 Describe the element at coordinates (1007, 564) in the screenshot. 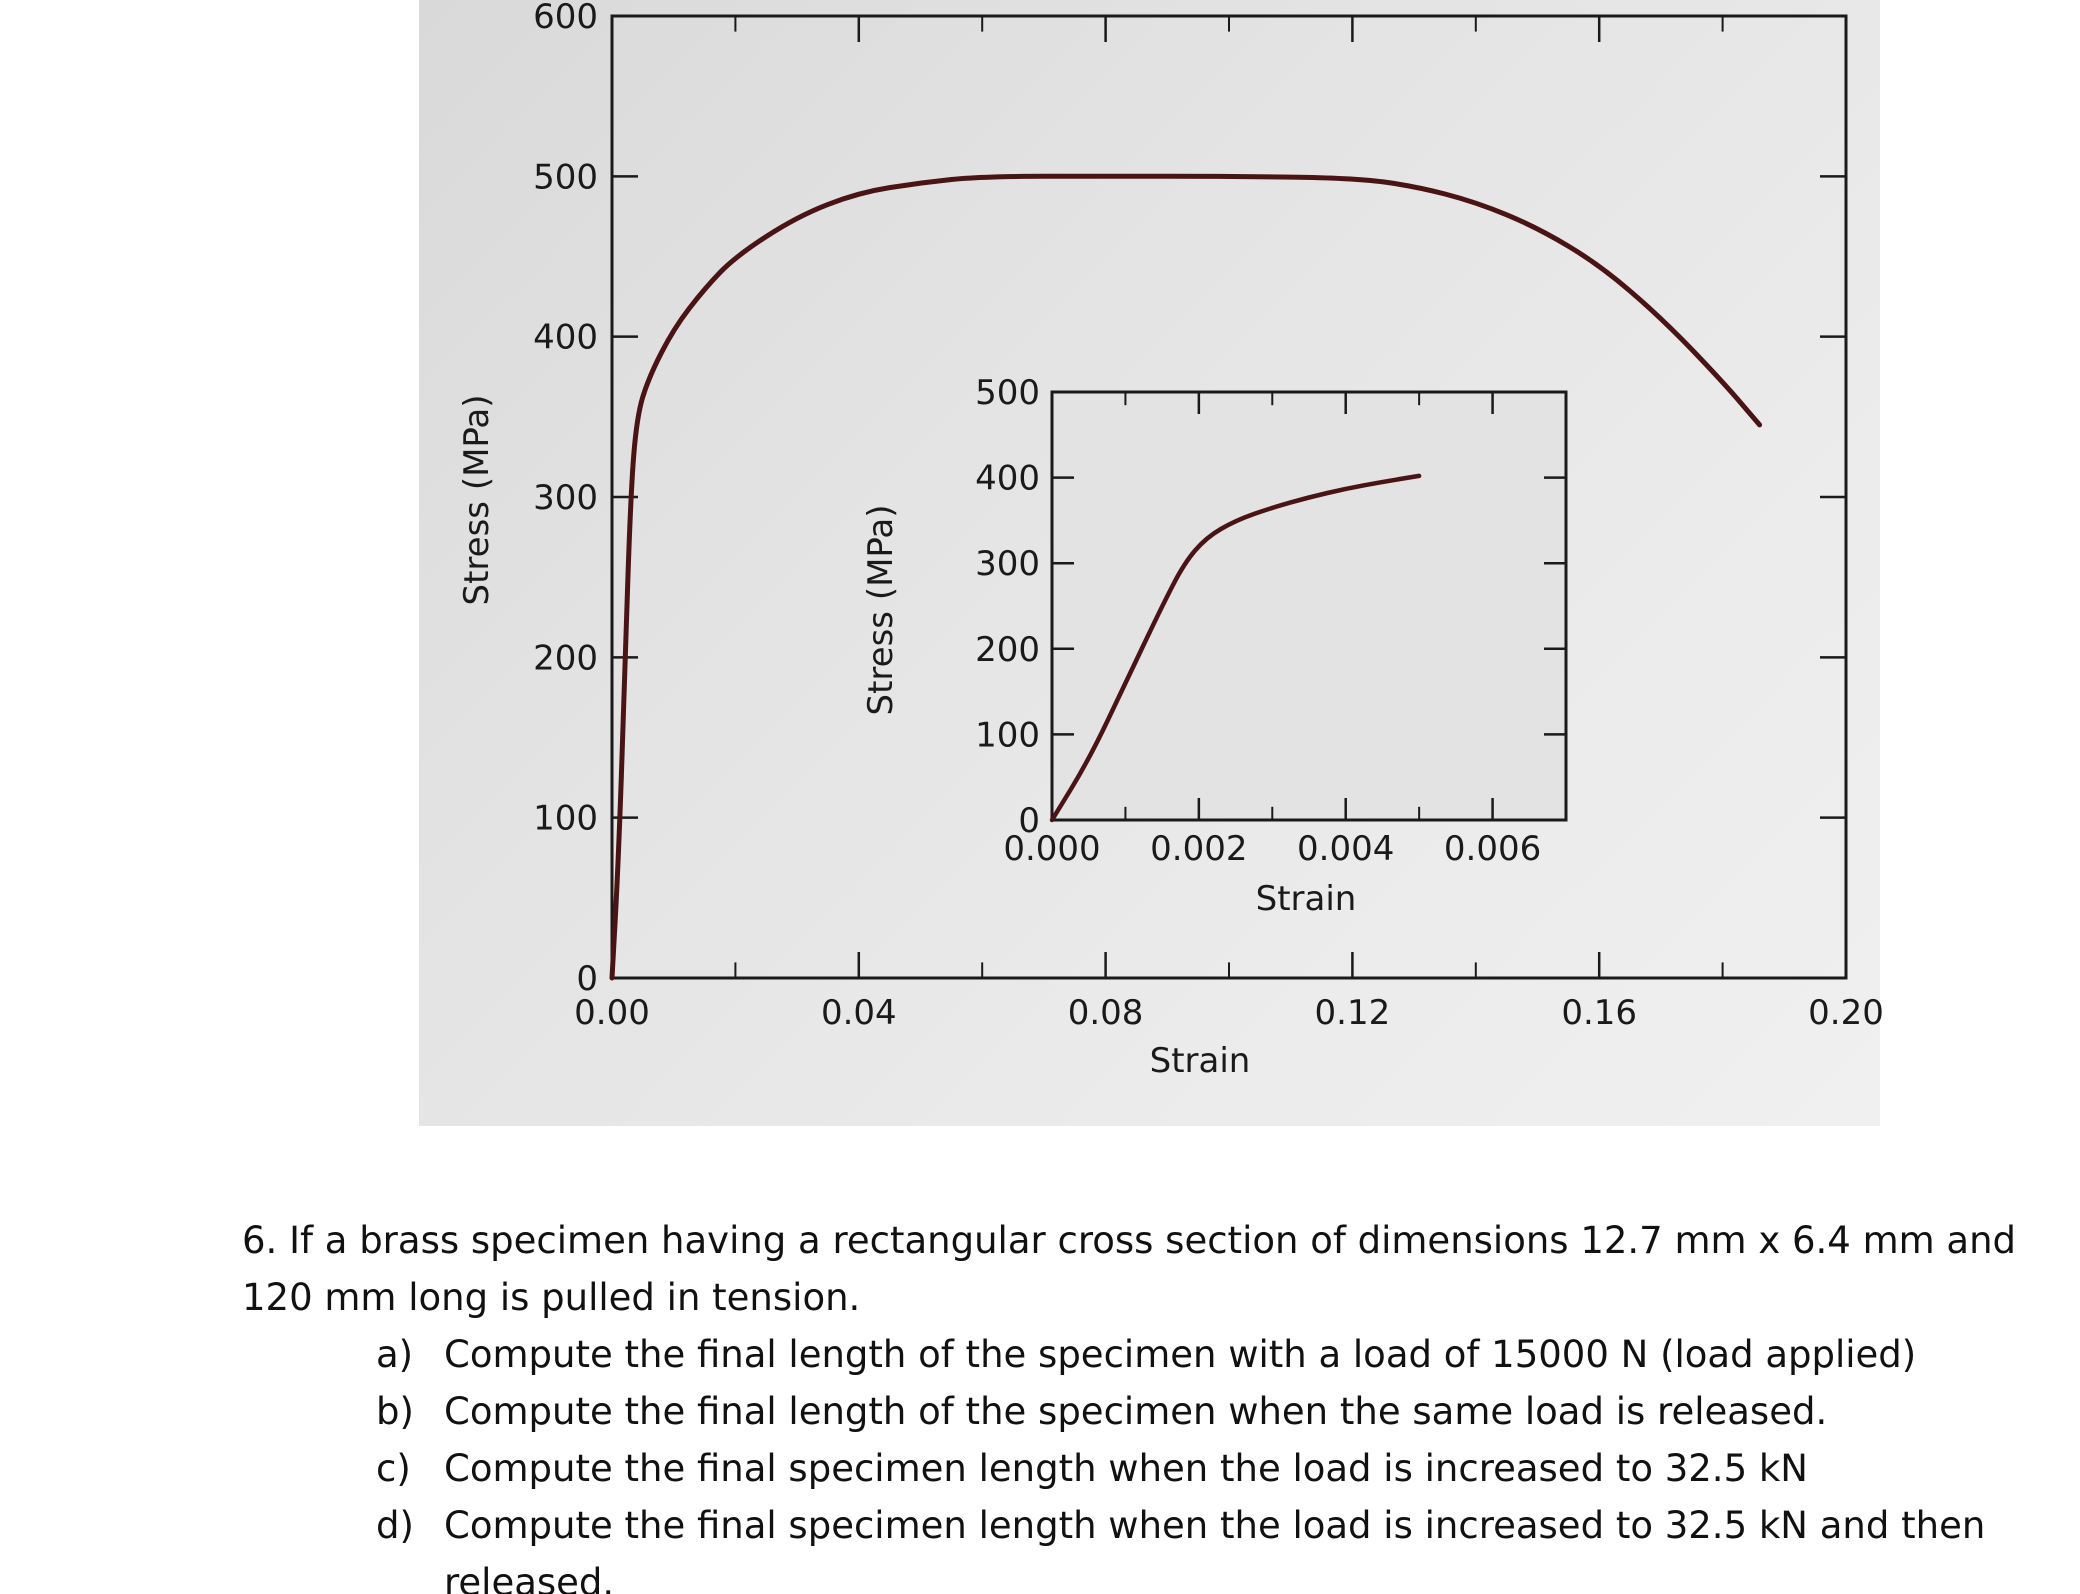

I see `inset-y-tick-label: 300` at that location.